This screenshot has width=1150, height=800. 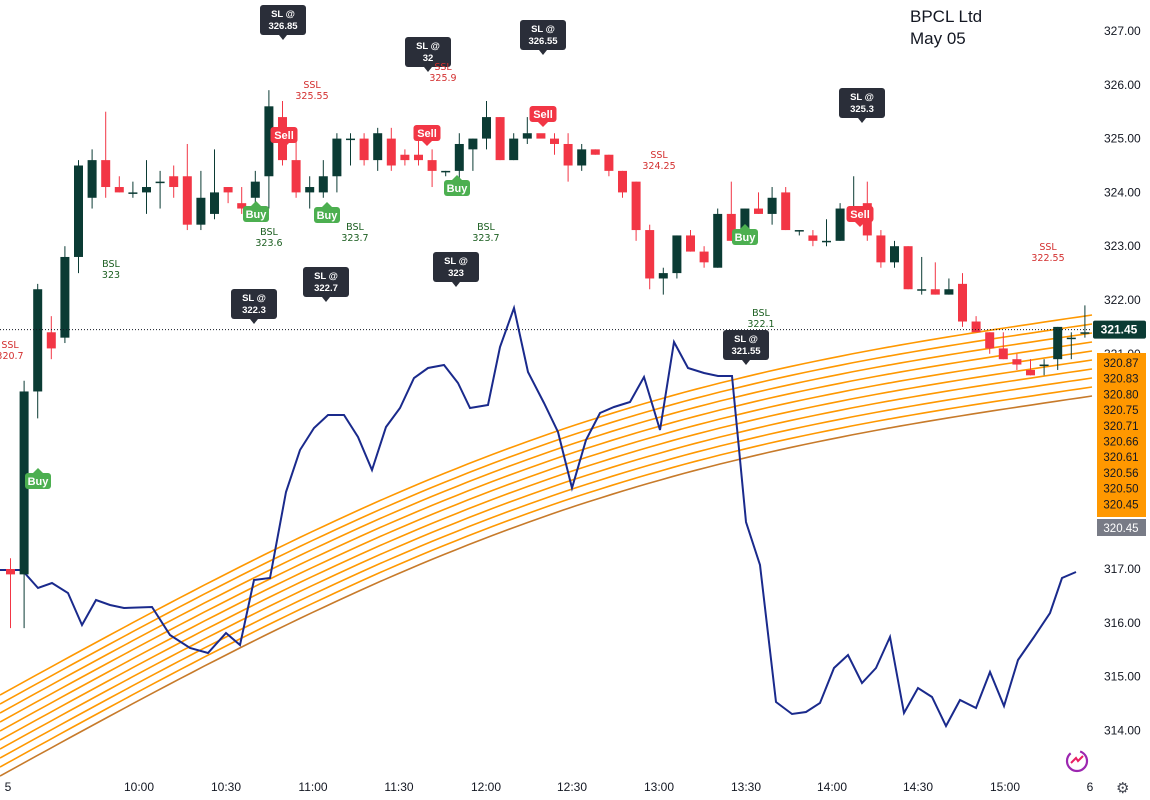 What do you see at coordinates (428, 54) in the screenshot?
I see `sl-marker: SL @32` at bounding box center [428, 54].